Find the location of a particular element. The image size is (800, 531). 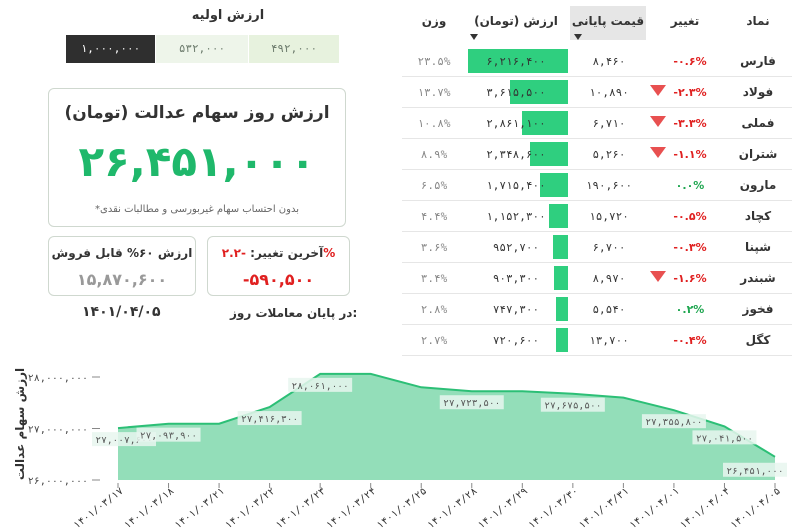

y-tick-label: ۲۸,۰۰۰,۰۰۰ is located at coordinates (58, 378).